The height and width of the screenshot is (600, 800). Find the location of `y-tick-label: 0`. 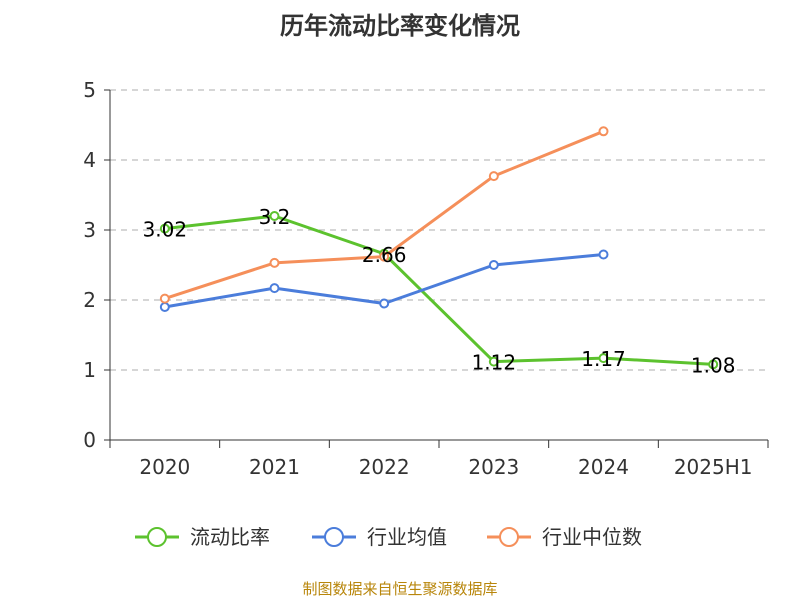

y-tick-label: 0 is located at coordinates (89, 440).